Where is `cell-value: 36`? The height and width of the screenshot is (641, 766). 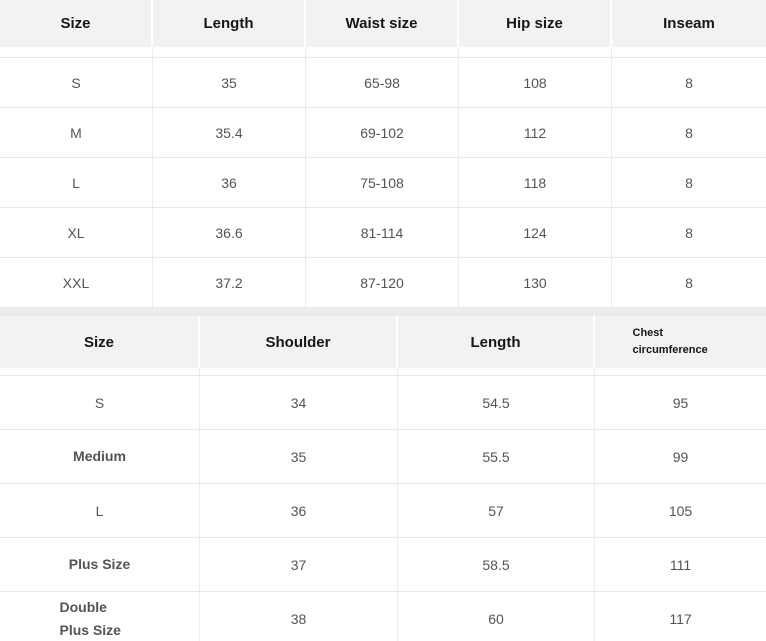 cell-value: 36 is located at coordinates (298, 510).